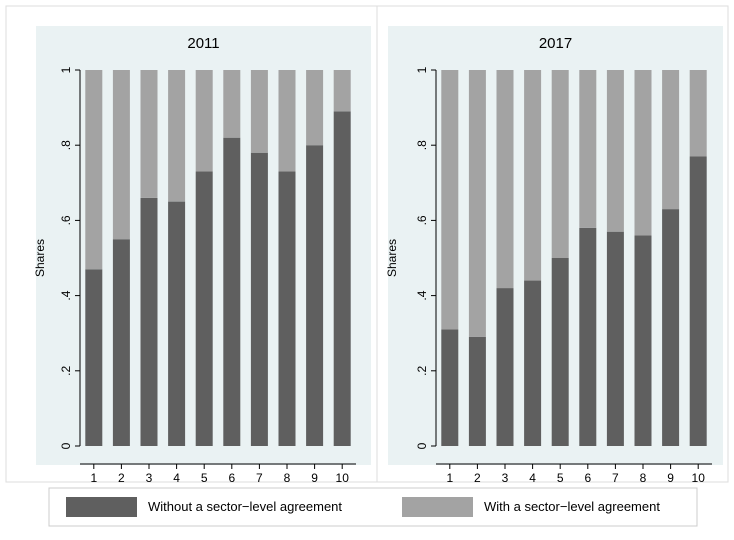 The image size is (734, 540). Describe the element at coordinates (204, 478) in the screenshot. I see `panel-2011-x-tick-label: 5` at that location.